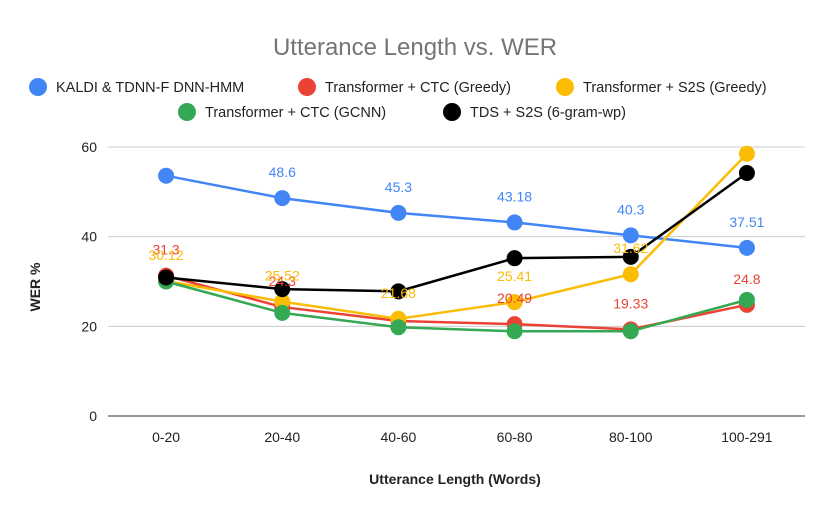 The height and width of the screenshot is (514, 830). I want to click on chart-title: Utterance Length vs. WER, so click(415, 47).